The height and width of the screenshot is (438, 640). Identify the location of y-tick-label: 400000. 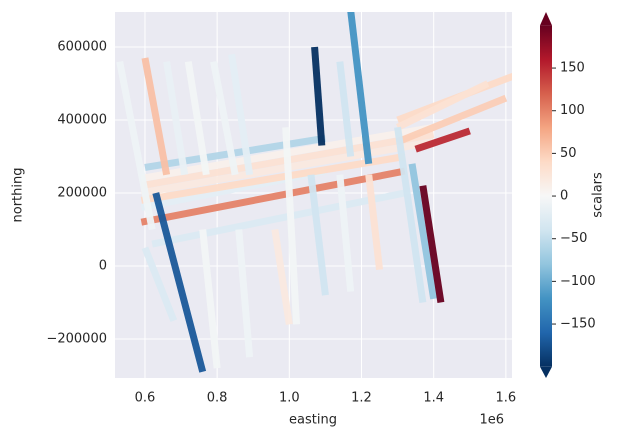
(82, 120).